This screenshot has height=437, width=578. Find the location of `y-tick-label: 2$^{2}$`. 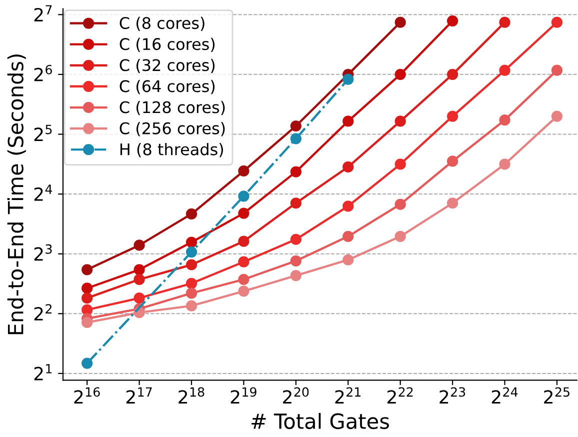

y-tick-label: 2$^{2}$ is located at coordinates (43, 312).